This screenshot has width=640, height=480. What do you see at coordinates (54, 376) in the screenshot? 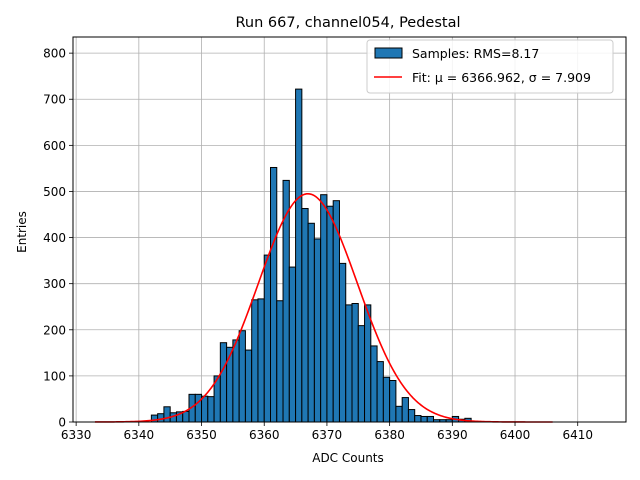
I see `y-tick-label: 100` at bounding box center [54, 376].